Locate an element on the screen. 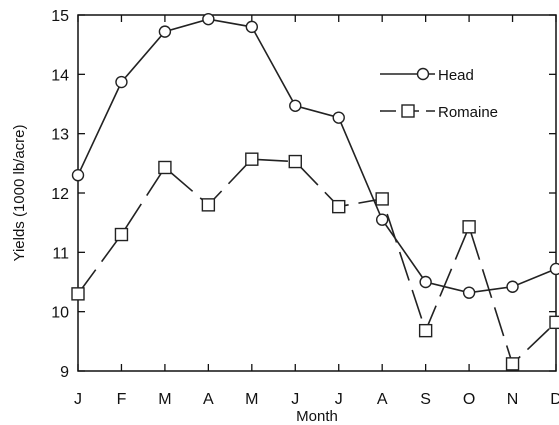  x-axis-title: Month is located at coordinates (317, 416).